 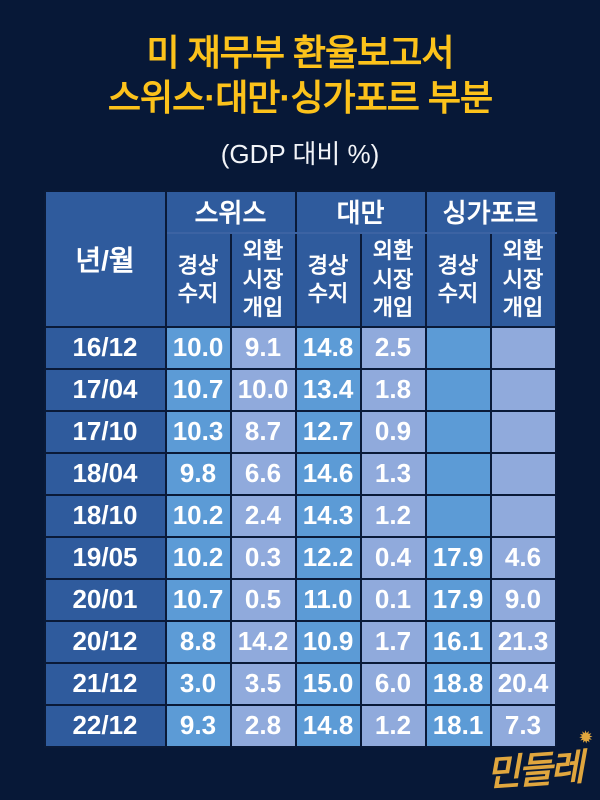 I want to click on current-account-cell: 8.8, so click(x=198, y=641).